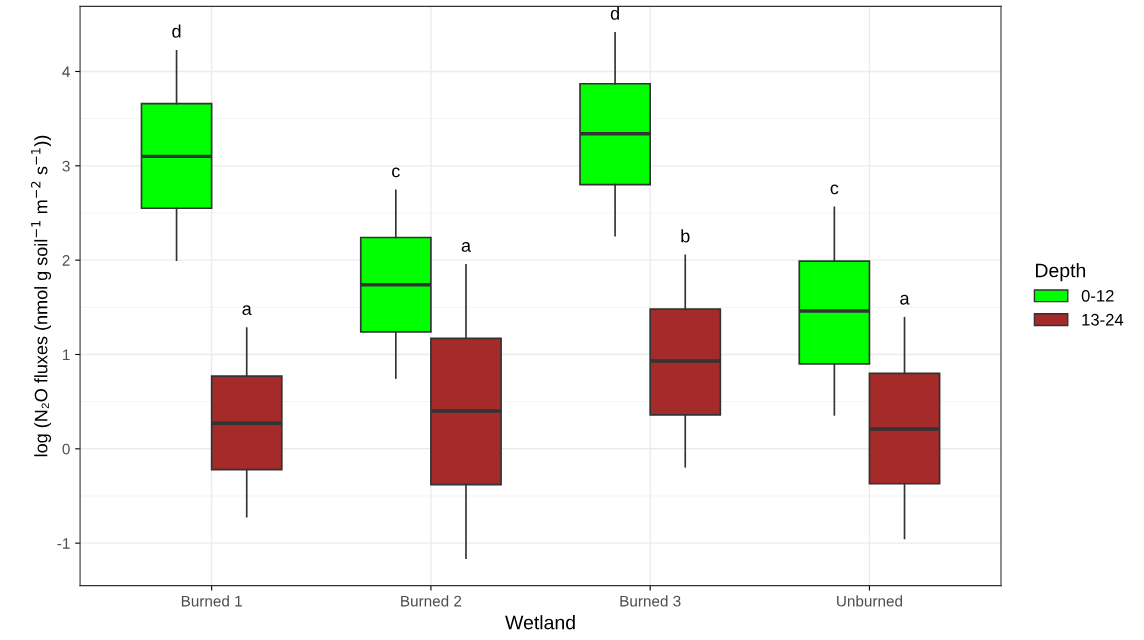 The image size is (1144, 640). What do you see at coordinates (1061, 272) in the screenshot?
I see `legend-title: Depth` at bounding box center [1061, 272].